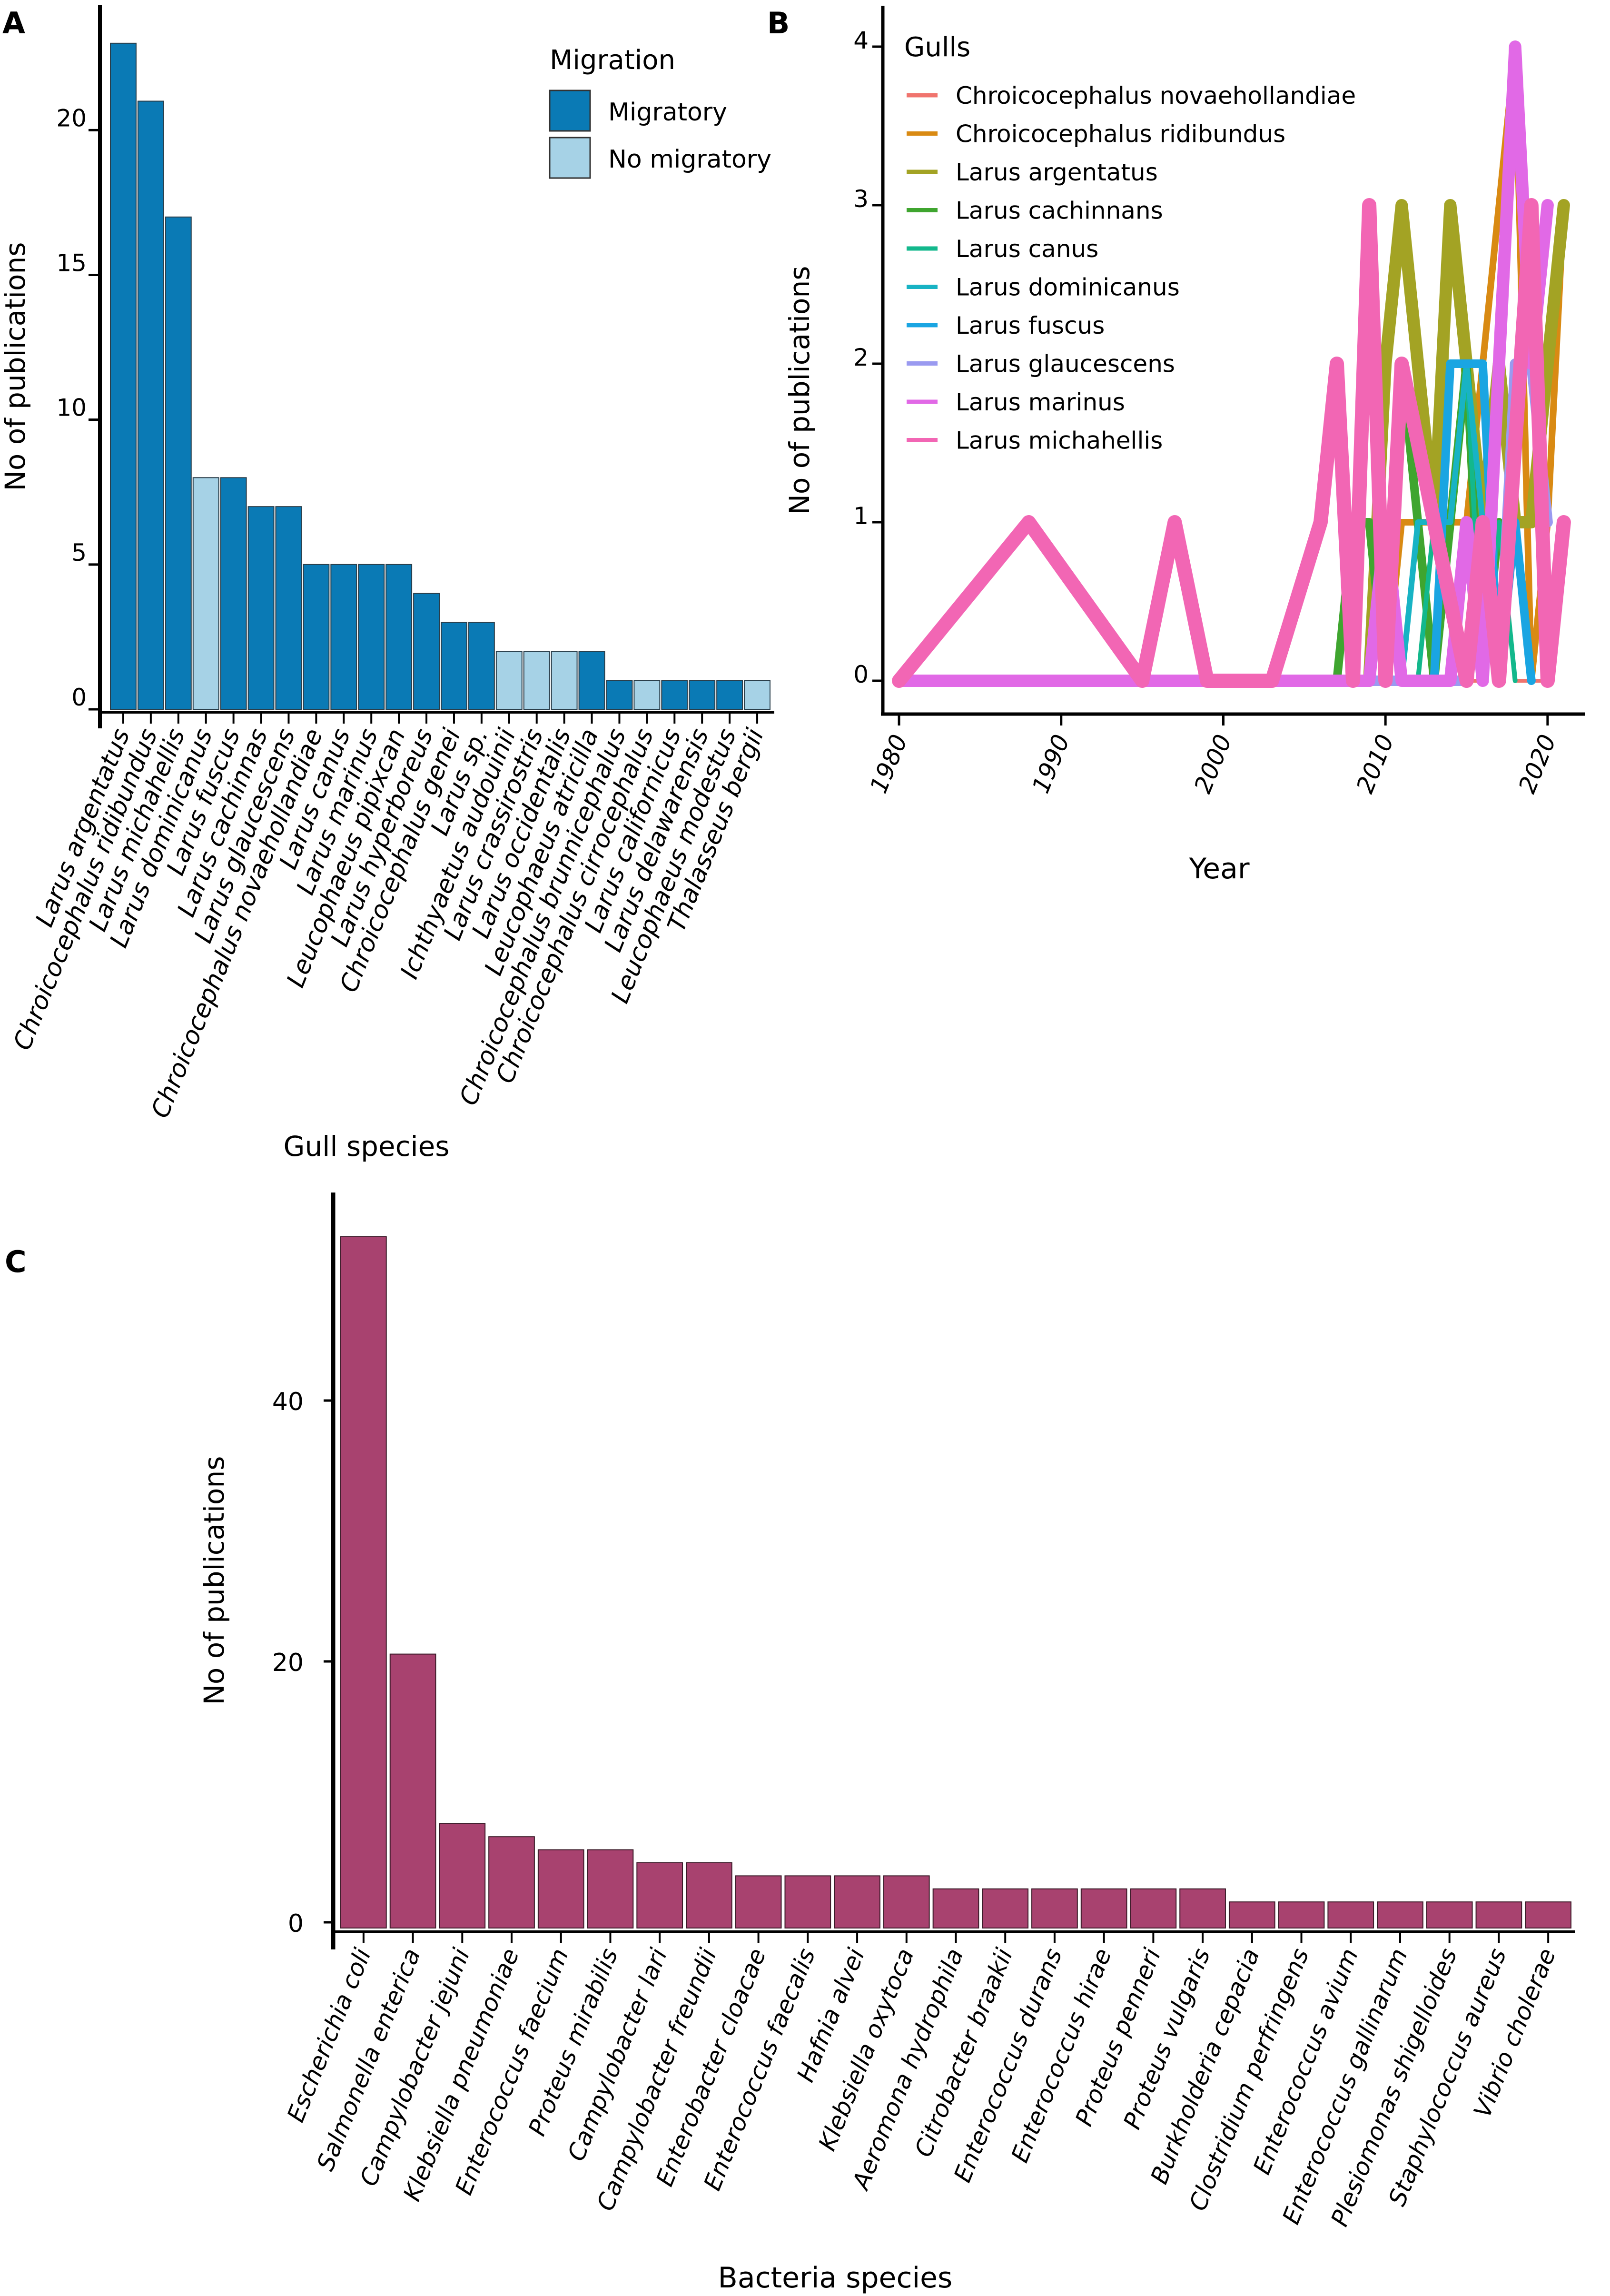 The width and height of the screenshot is (1610, 2296). Describe the element at coordinates (758, 1901) in the screenshot. I see `bar-enterobacter-cloacae` at that location.